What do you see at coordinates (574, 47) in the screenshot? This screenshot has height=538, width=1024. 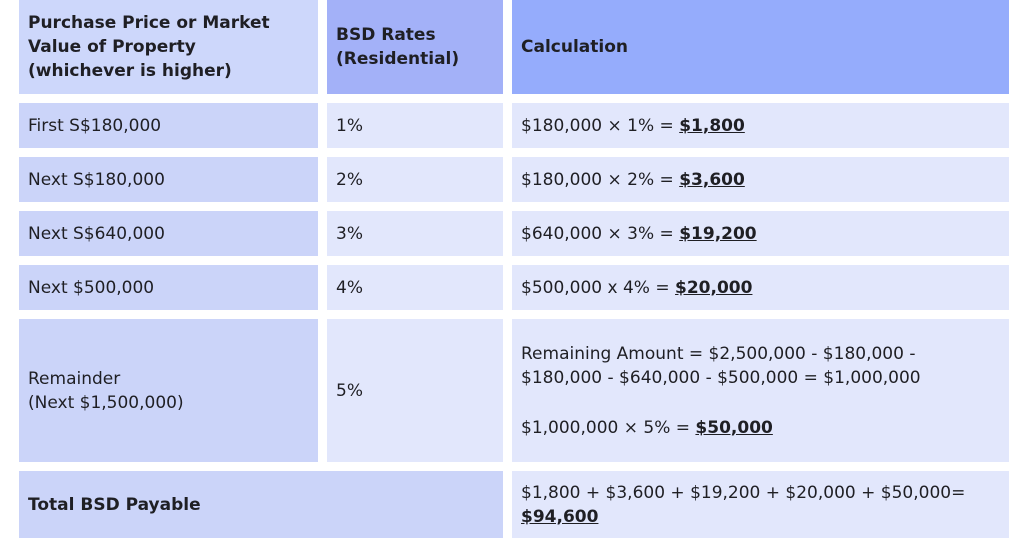 I see `header-calculation-label: Calculation` at bounding box center [574, 47].